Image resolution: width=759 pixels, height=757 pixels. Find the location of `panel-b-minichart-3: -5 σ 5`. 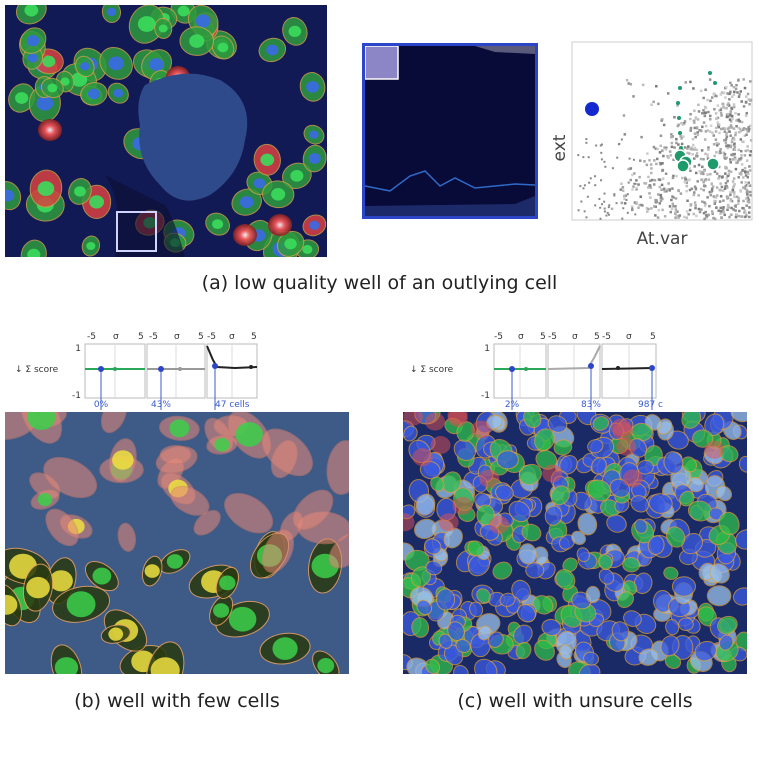

panel-b-minichart-3: -5 σ 5 is located at coordinates (232, 371).